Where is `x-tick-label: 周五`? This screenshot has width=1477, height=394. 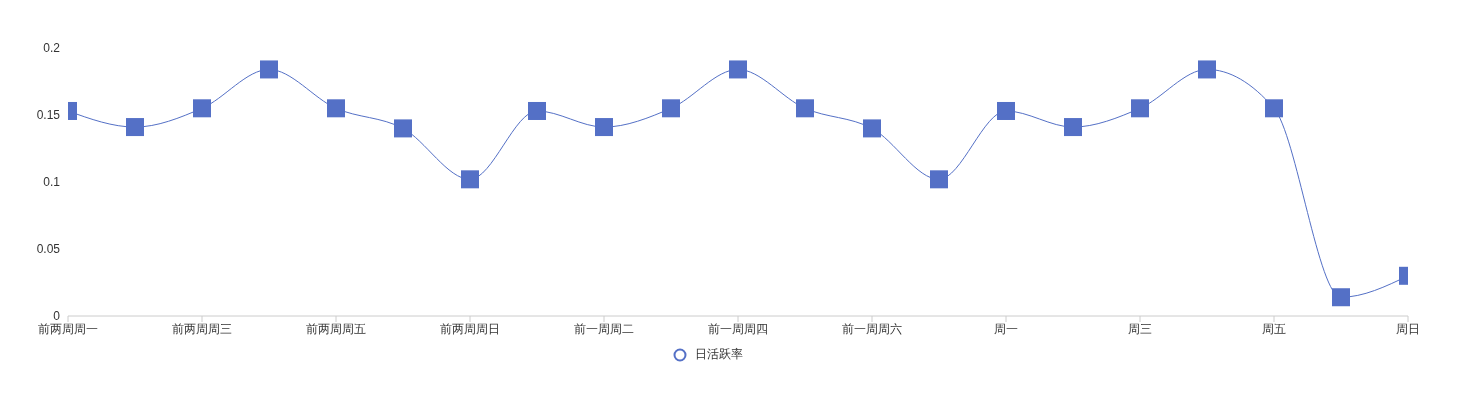 x-tick-label: 周五 is located at coordinates (1274, 328).